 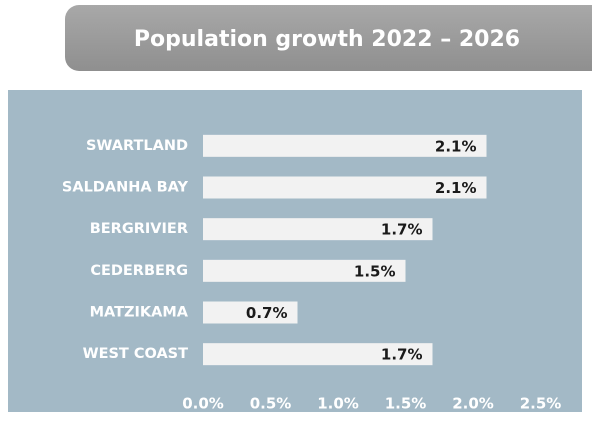 I want to click on x-tick-label: 0.0%, so click(x=203, y=404).